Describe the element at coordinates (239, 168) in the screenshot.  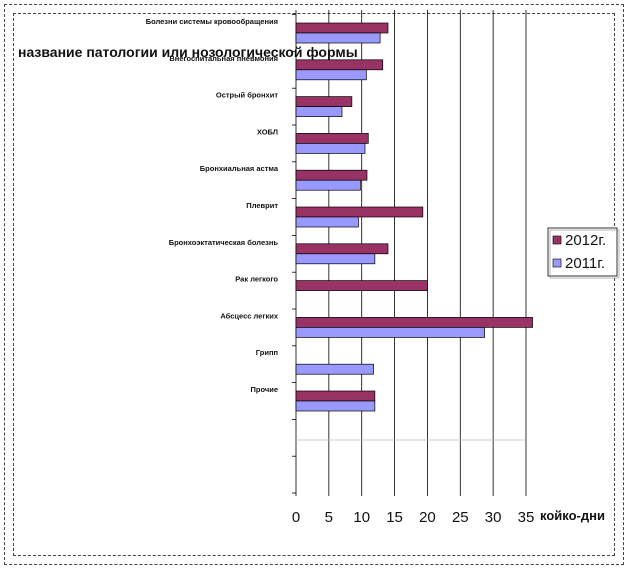
I see `category-label: Бронхиальная астма` at that location.